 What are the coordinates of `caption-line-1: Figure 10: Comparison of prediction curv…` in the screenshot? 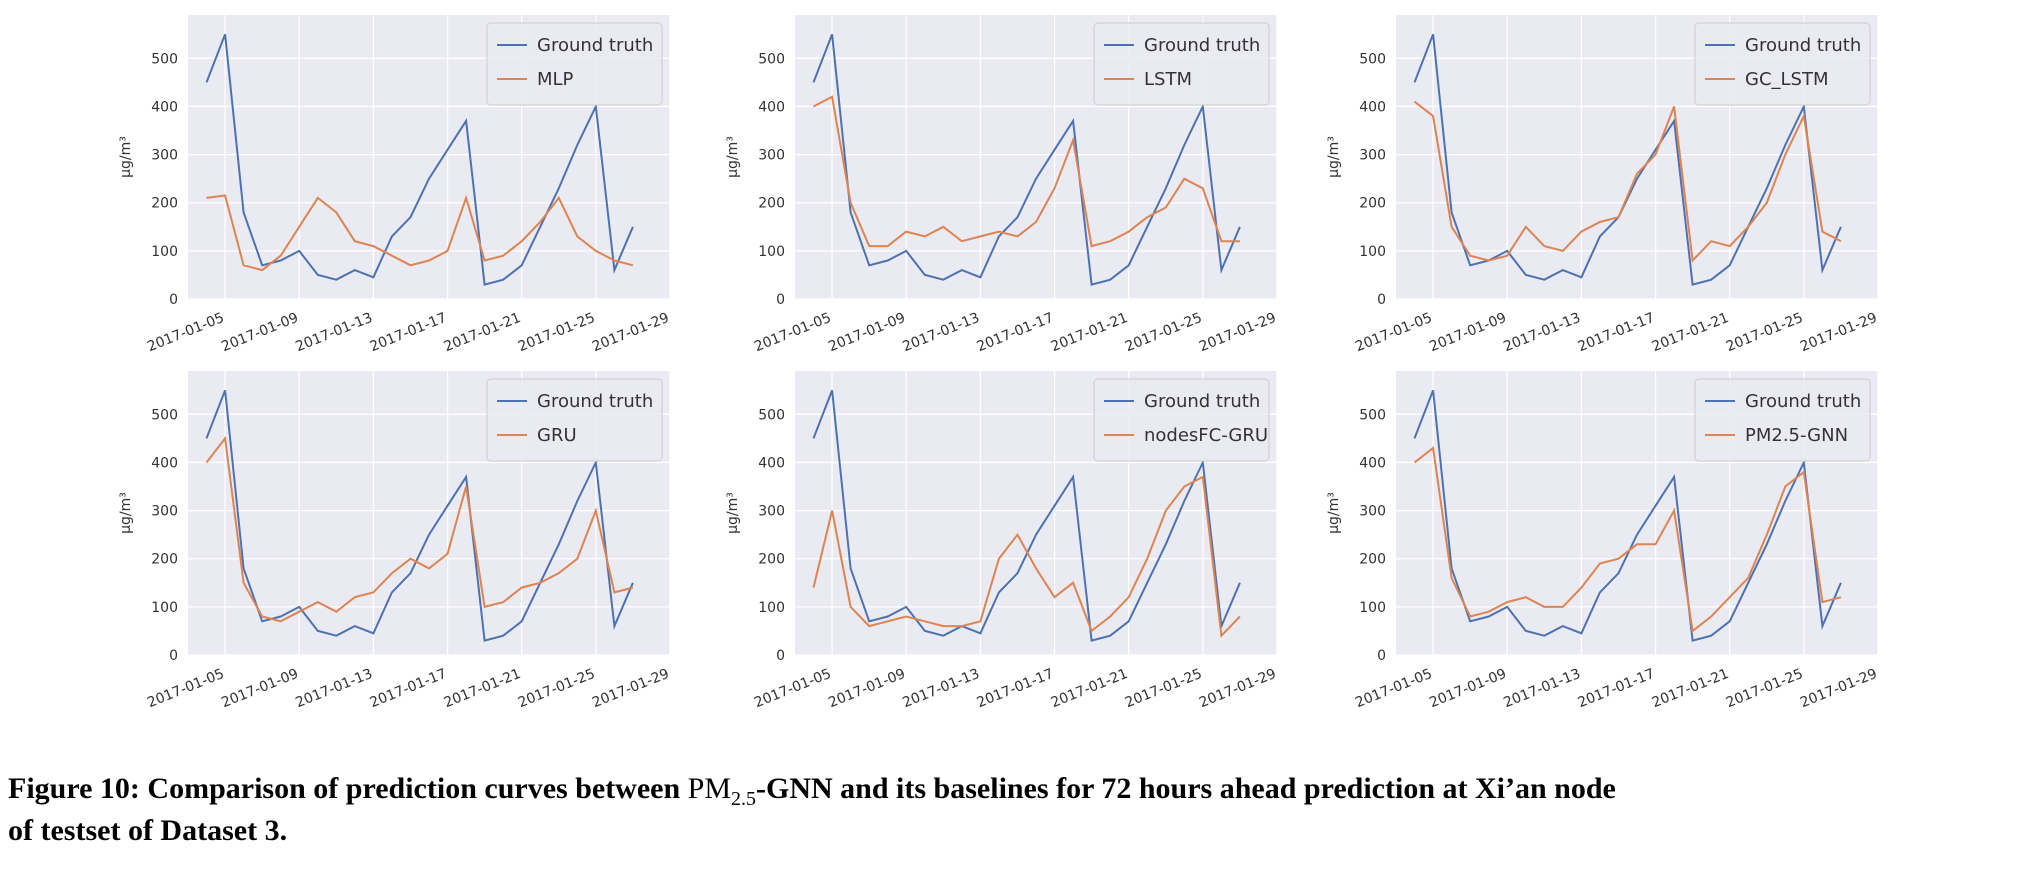 It's located at (812, 791).